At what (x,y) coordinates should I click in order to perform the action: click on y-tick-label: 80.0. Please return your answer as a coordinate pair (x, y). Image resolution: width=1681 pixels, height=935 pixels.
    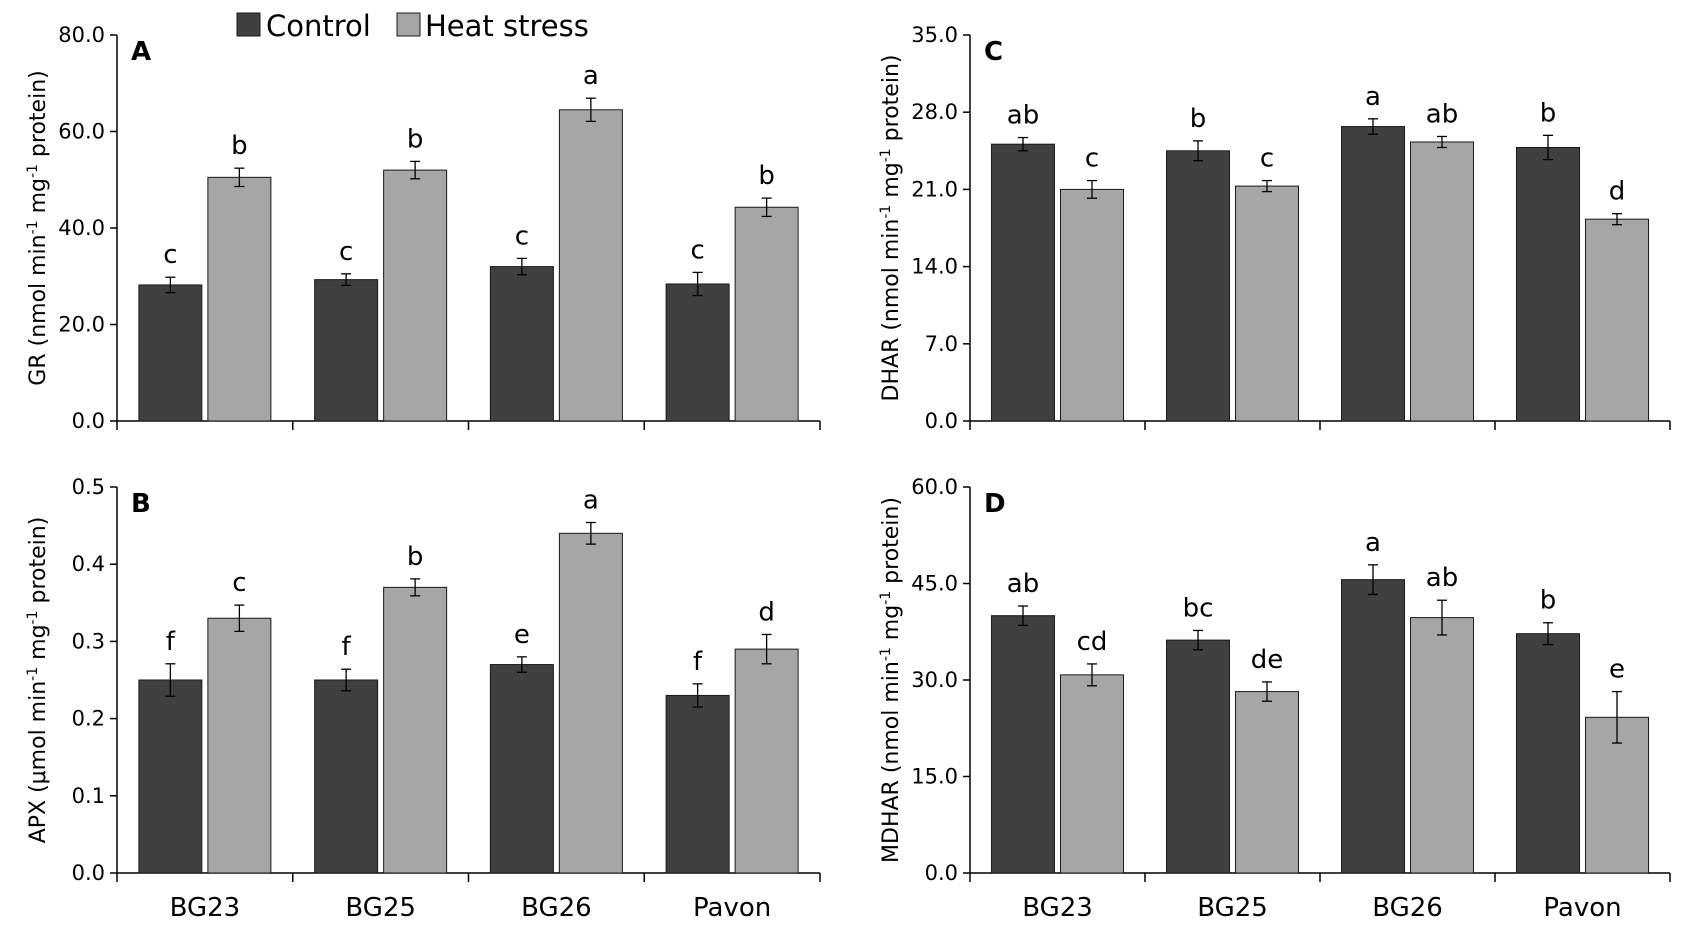
    Looking at the image, I should click on (81, 35).